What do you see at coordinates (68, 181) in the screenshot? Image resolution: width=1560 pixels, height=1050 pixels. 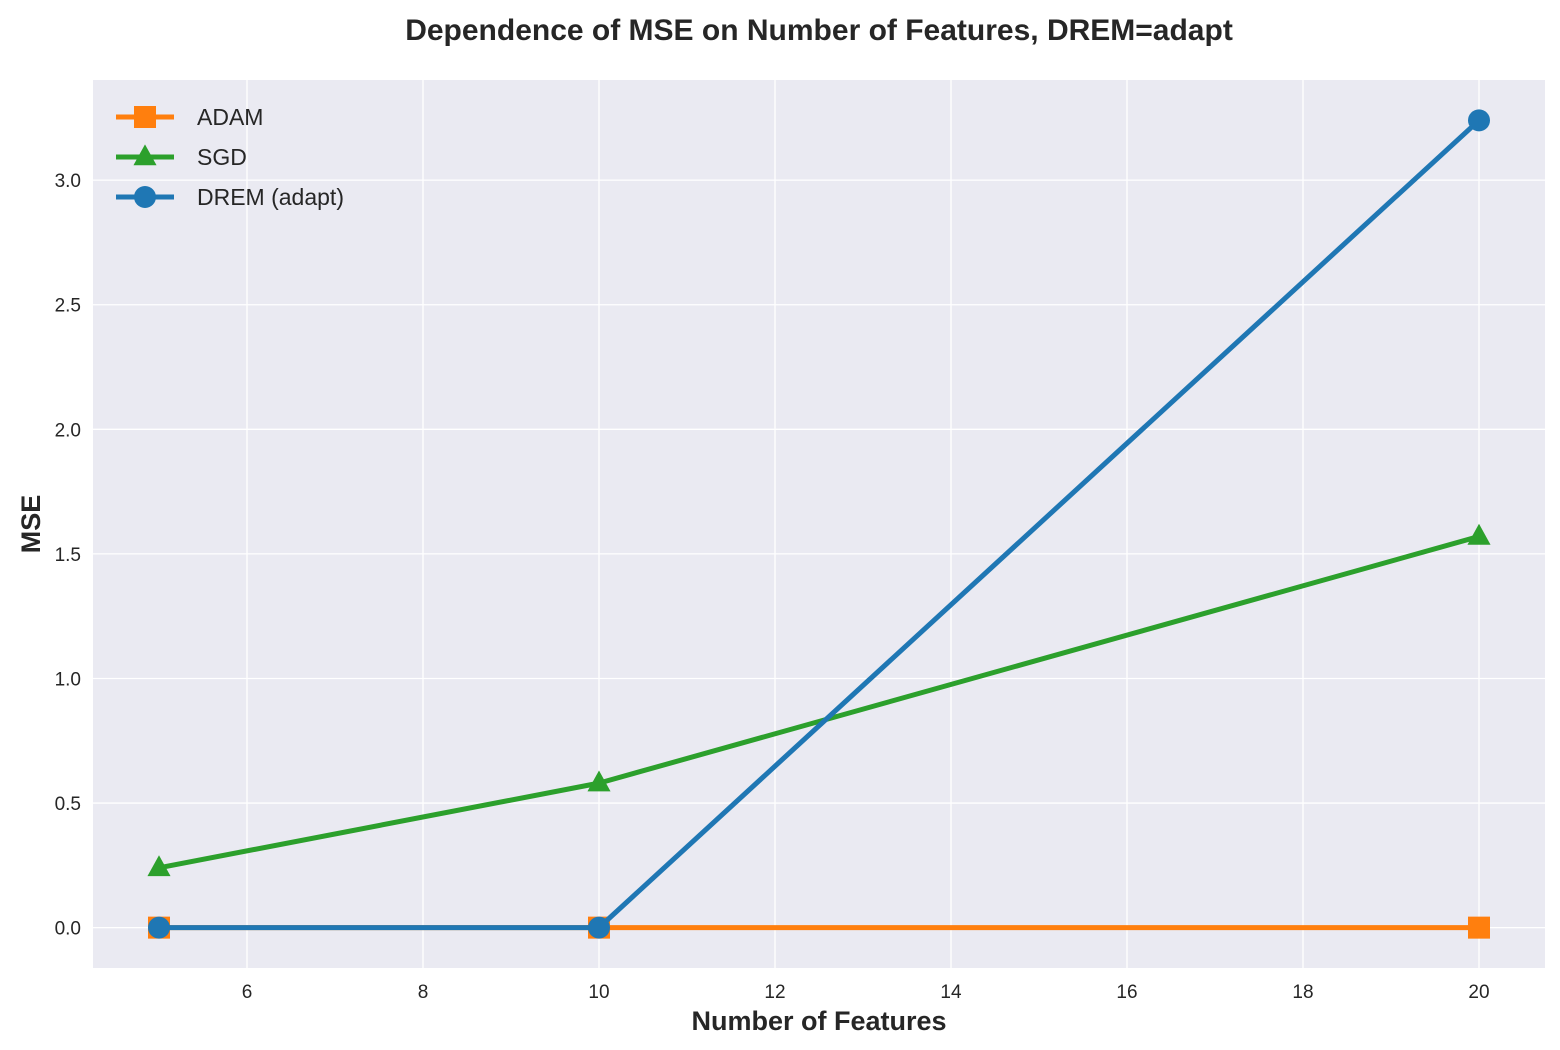 I see `y-tick-label: 3.0` at bounding box center [68, 181].